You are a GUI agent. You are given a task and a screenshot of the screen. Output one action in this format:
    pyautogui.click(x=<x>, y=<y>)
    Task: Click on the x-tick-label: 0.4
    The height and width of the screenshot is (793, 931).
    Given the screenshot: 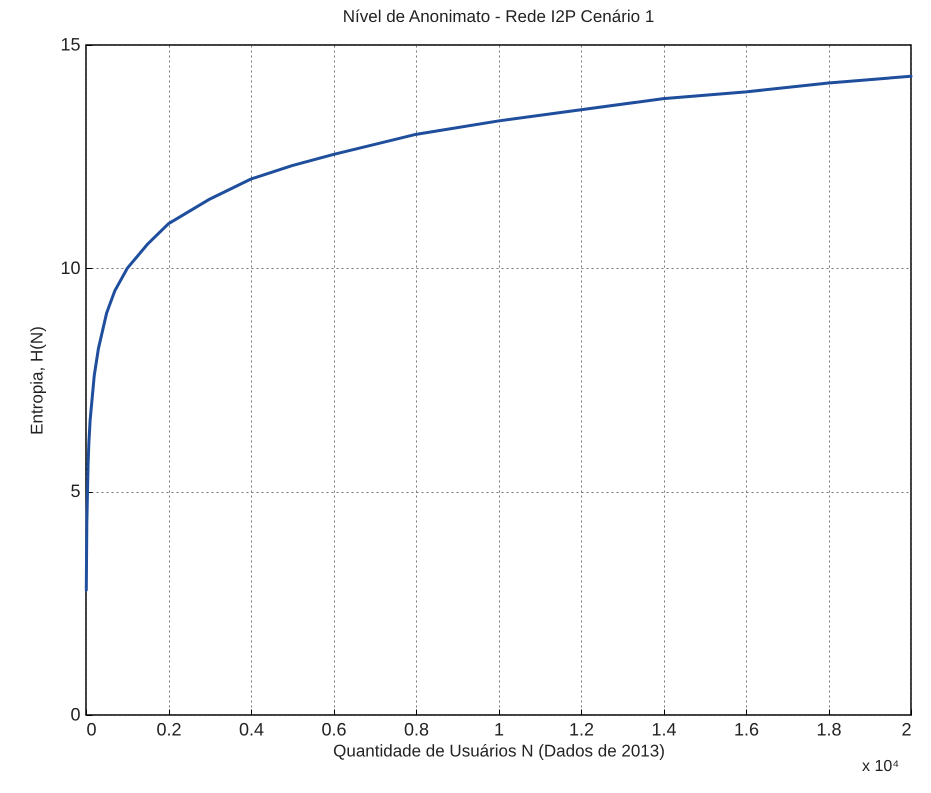 What is the action you would take?
    pyautogui.click(x=251, y=730)
    